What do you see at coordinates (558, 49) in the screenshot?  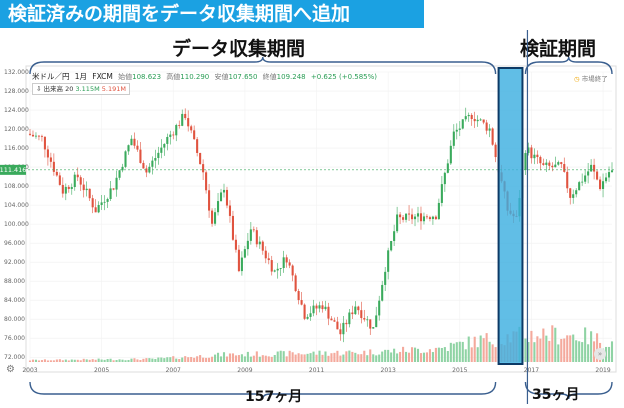 I see `verification-period-label: 検証期間` at bounding box center [558, 49].